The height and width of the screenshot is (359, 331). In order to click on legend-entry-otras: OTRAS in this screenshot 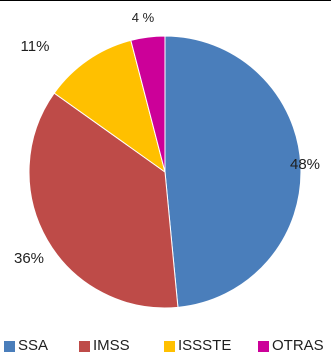, I will do `click(291, 346)`.